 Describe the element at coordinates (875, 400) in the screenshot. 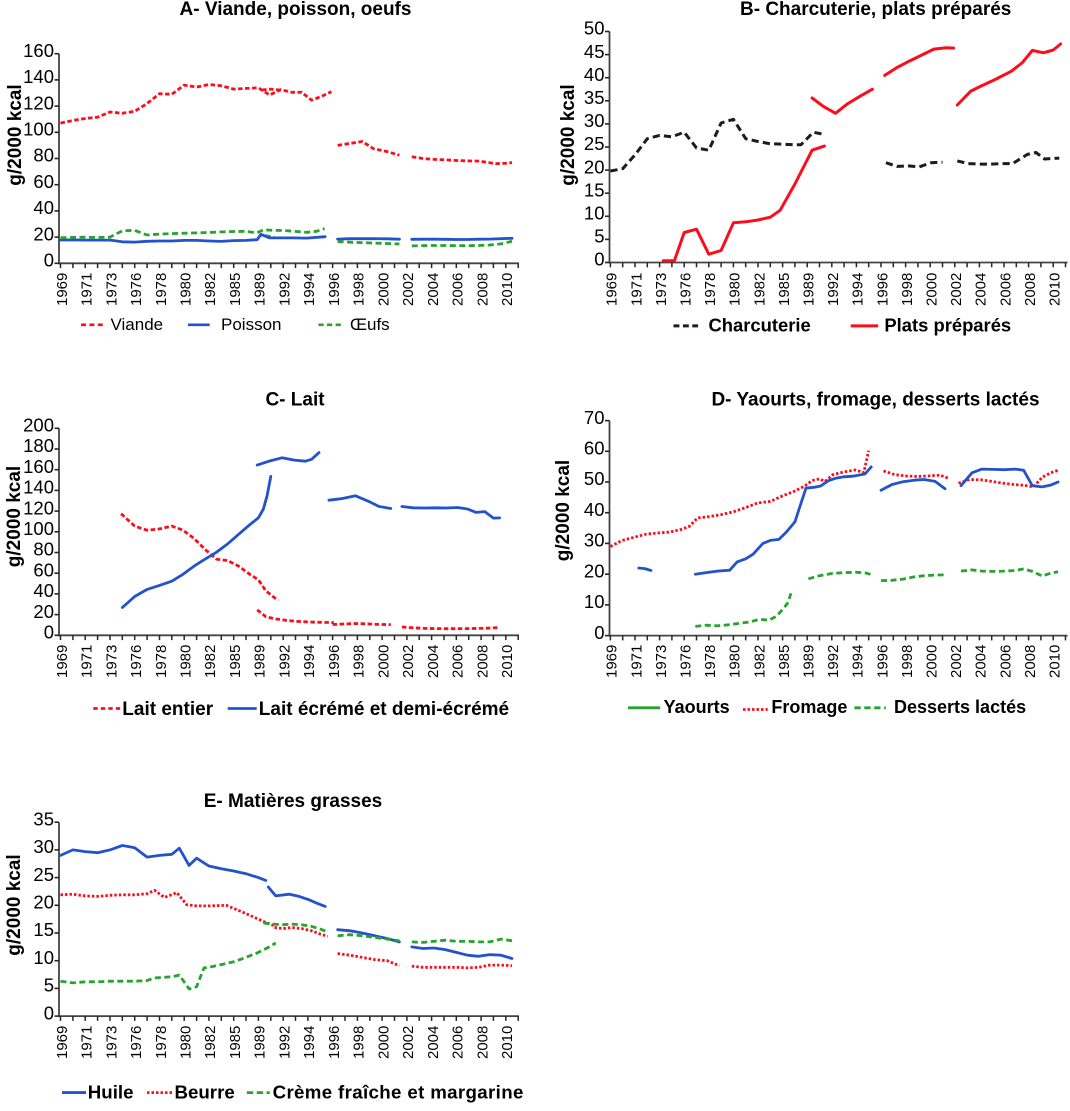

I see `svg-text:D- Yaourts, fromage, desserts: D- Yaourts, fromage, desserts lactés` at that location.